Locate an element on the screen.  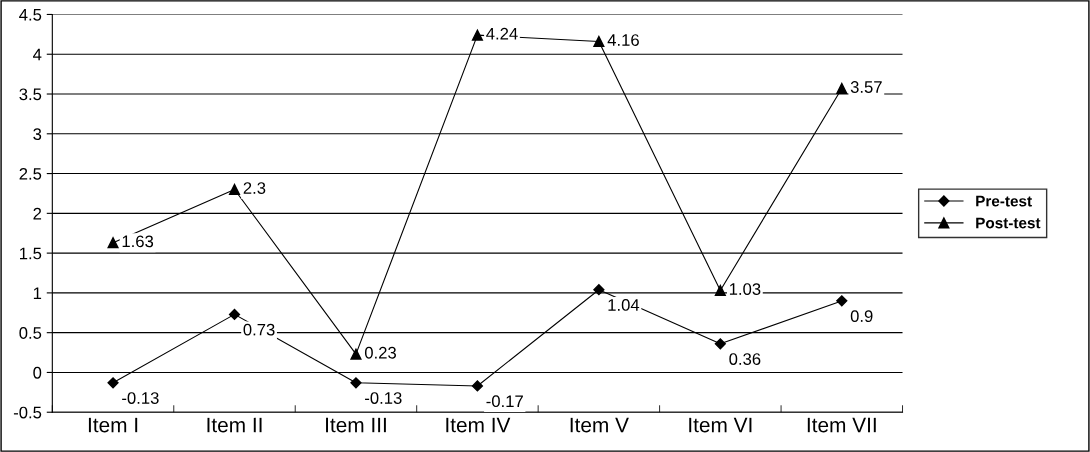
x-tick-label: Item III is located at coordinates (356, 425).